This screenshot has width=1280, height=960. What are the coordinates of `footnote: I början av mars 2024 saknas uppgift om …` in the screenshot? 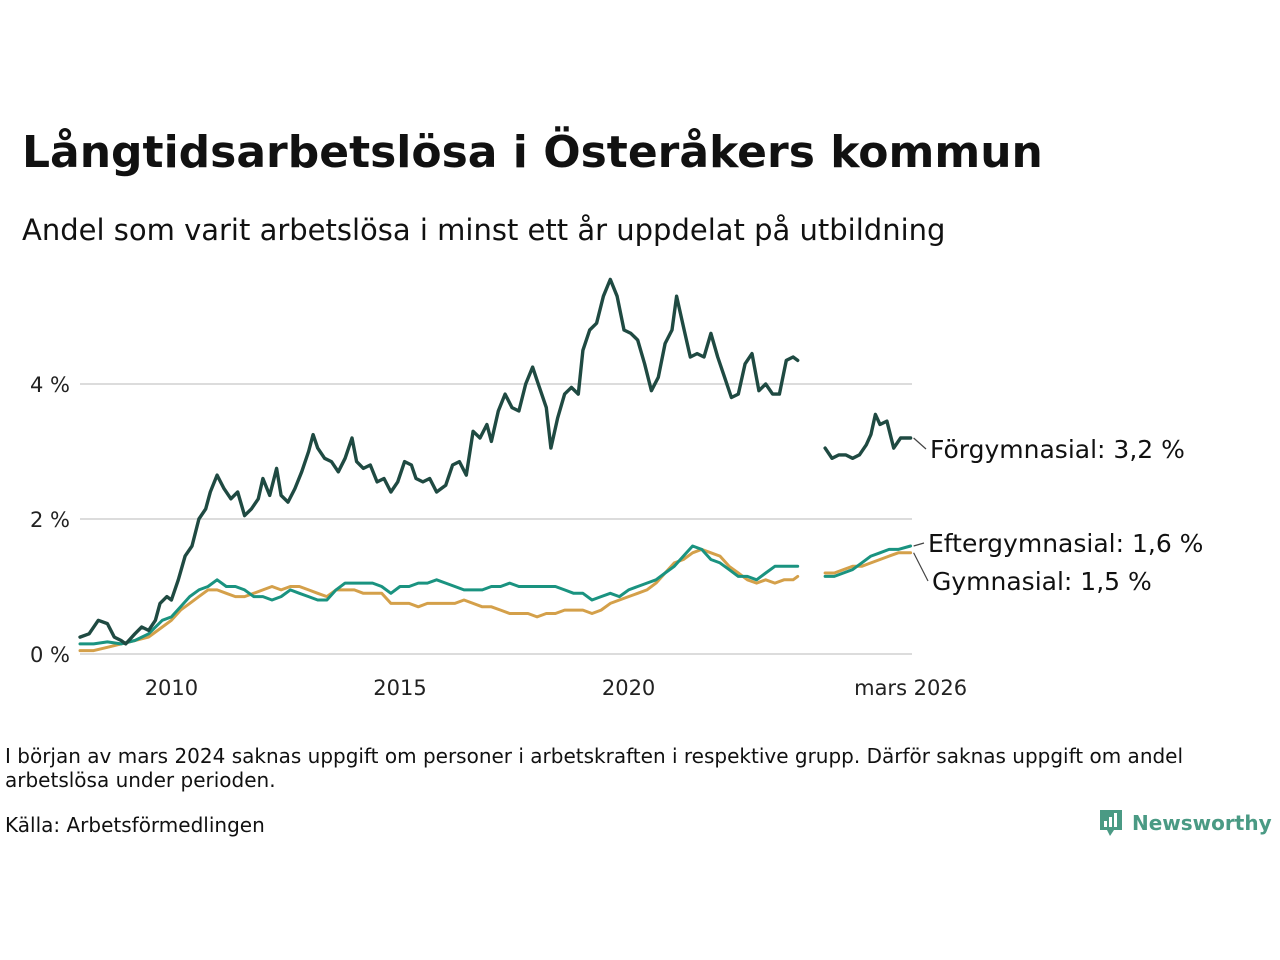 It's located at (594, 768).